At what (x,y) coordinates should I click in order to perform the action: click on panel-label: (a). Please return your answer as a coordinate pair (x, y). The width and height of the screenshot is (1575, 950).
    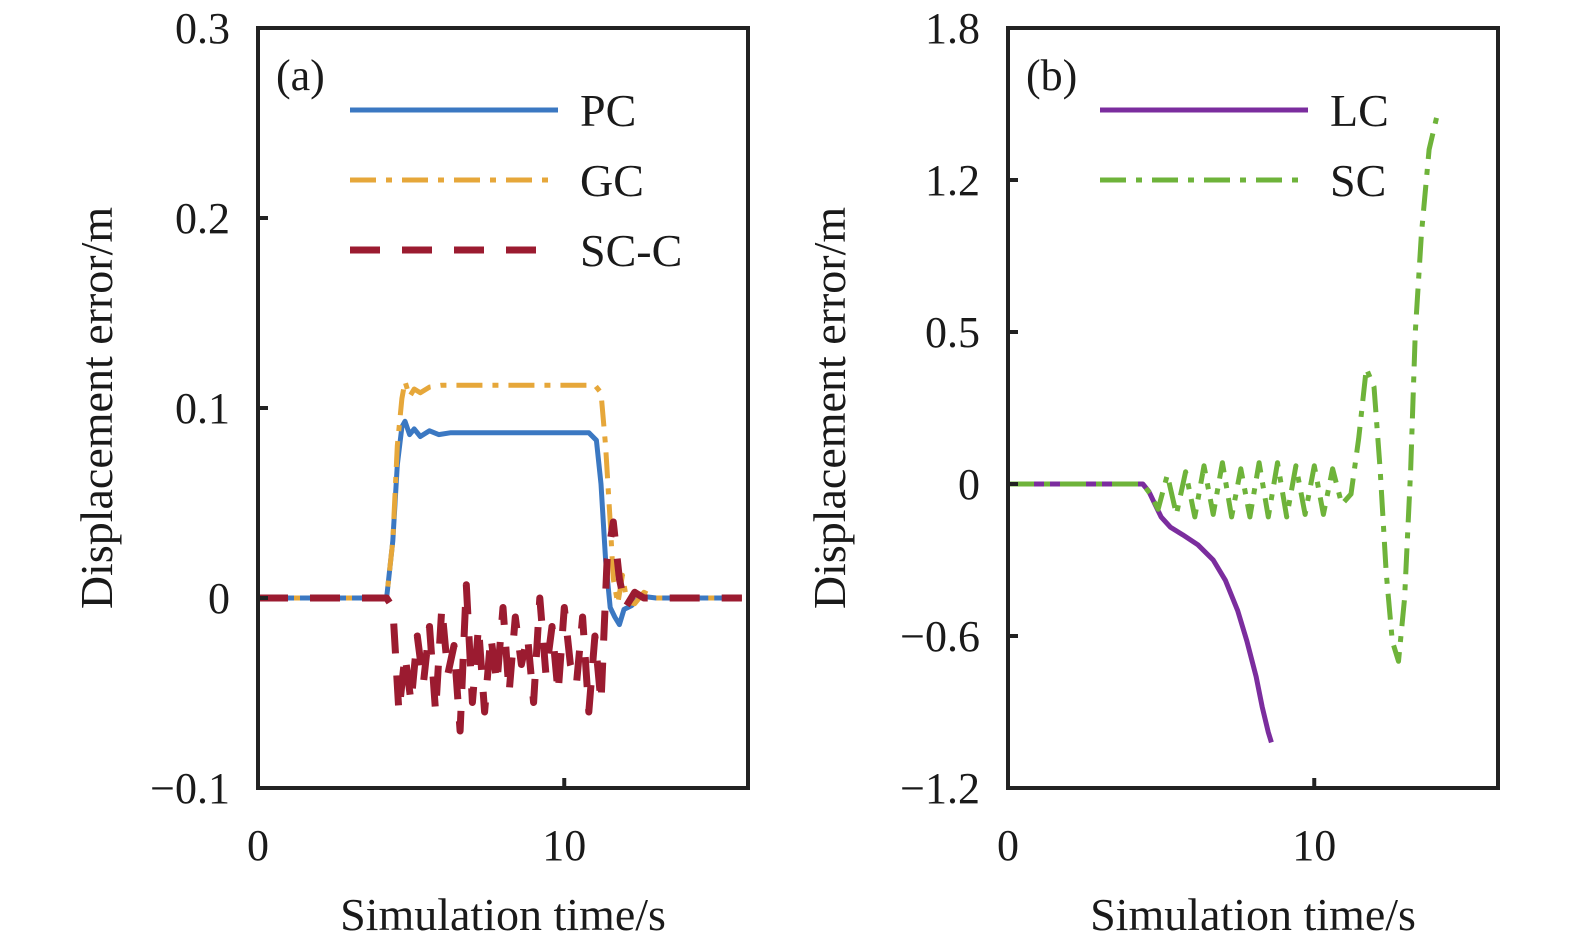
    Looking at the image, I should click on (300, 75).